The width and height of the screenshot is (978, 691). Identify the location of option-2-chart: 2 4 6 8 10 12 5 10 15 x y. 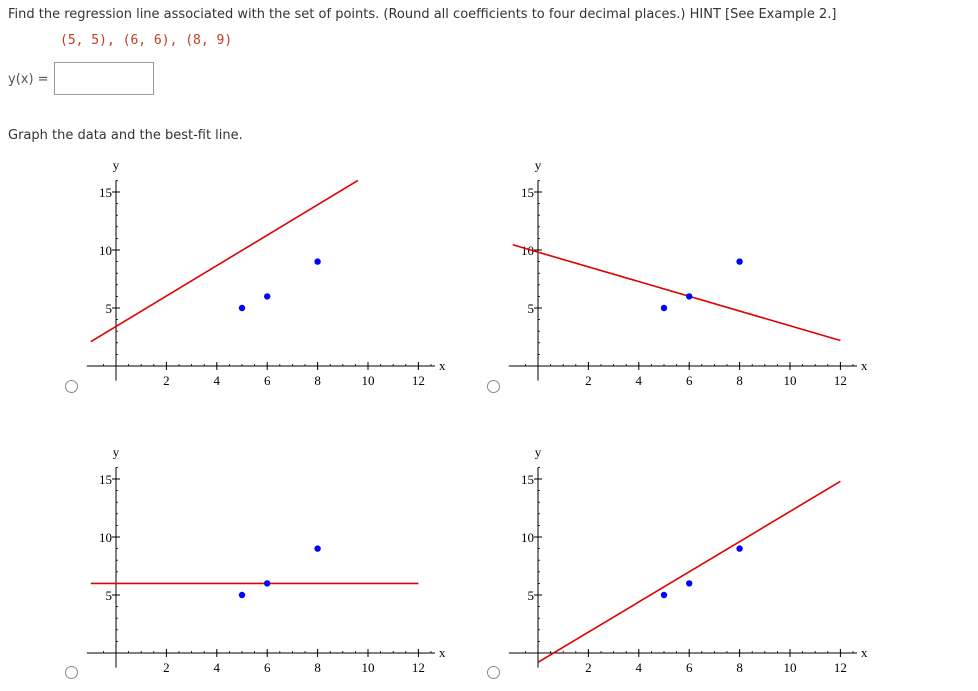
(688, 272).